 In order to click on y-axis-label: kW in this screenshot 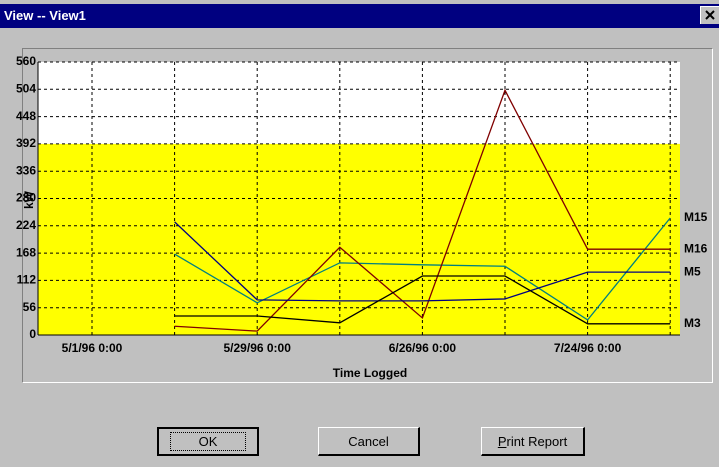, I will do `click(29, 199)`.